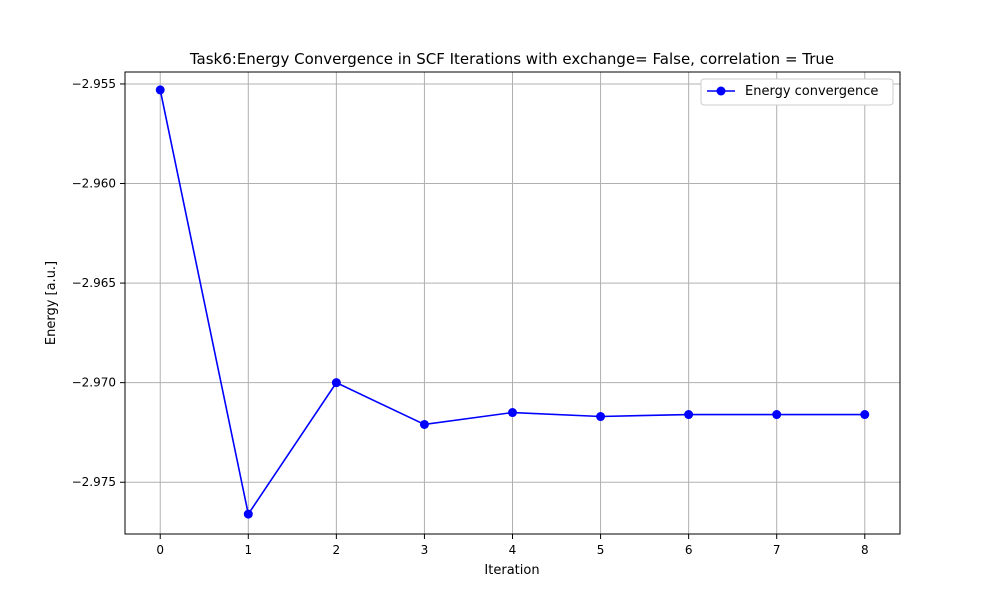 The width and height of the screenshot is (1000, 600). What do you see at coordinates (248, 550) in the screenshot?
I see `x-tick-label: 1` at bounding box center [248, 550].